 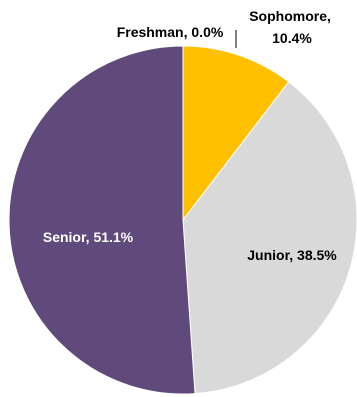 What do you see at coordinates (292, 255) in the screenshot?
I see `slice-label-junior: Junior, 38.5%` at bounding box center [292, 255].